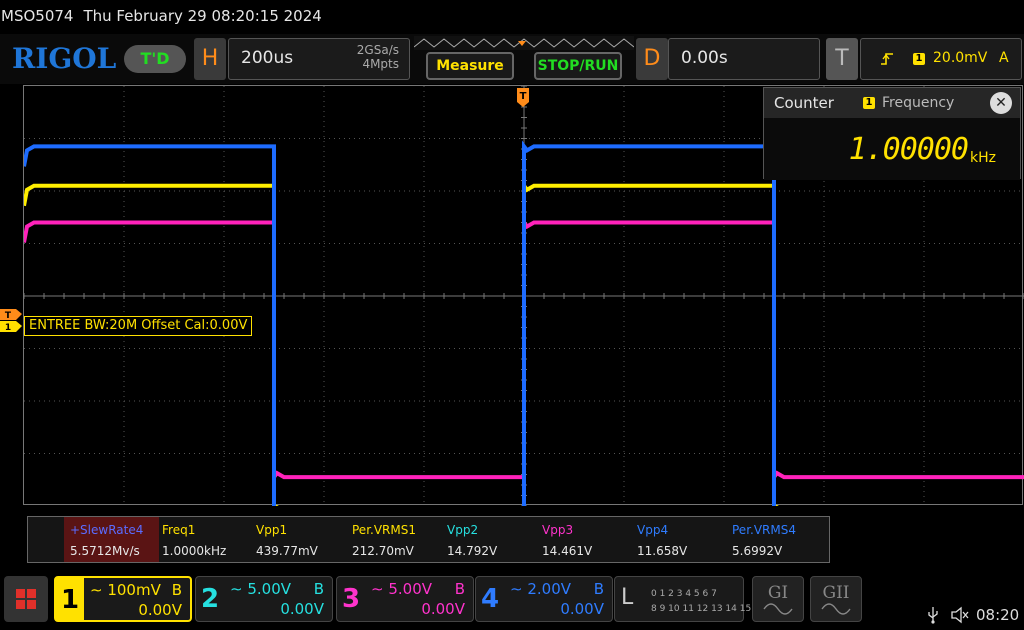 This screenshot has width=1024, height=630. I want to click on trigger-position-marker: T, so click(523, 97).